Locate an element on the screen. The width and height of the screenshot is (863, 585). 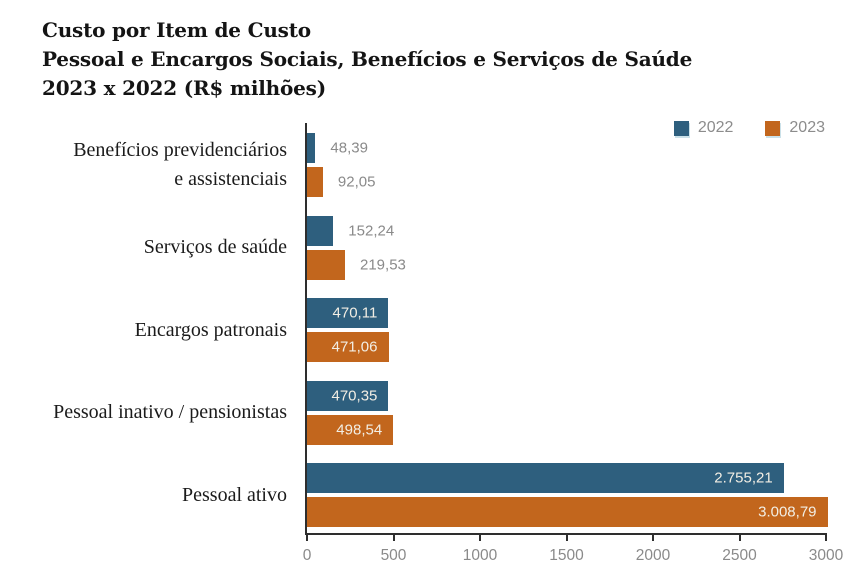
title-line-1: Custo por Item de Custo is located at coordinates (176, 30).